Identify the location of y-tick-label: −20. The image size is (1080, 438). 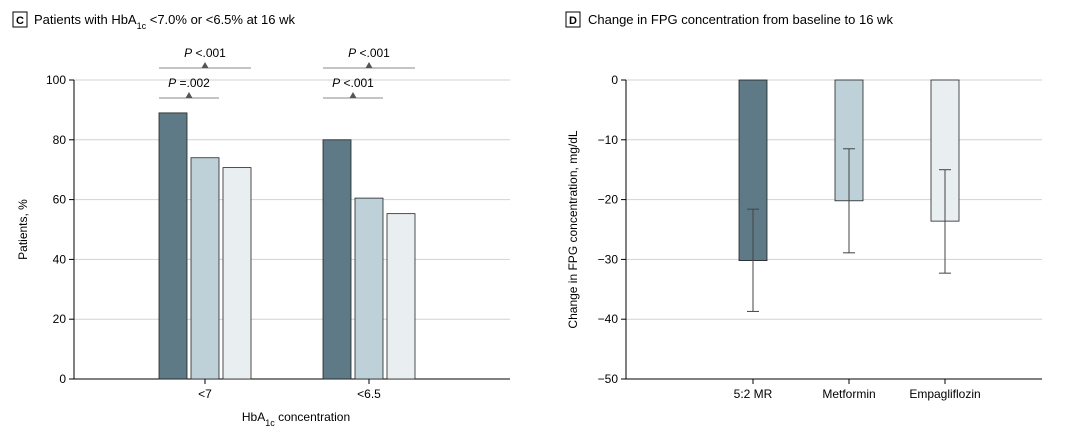
(608, 200).